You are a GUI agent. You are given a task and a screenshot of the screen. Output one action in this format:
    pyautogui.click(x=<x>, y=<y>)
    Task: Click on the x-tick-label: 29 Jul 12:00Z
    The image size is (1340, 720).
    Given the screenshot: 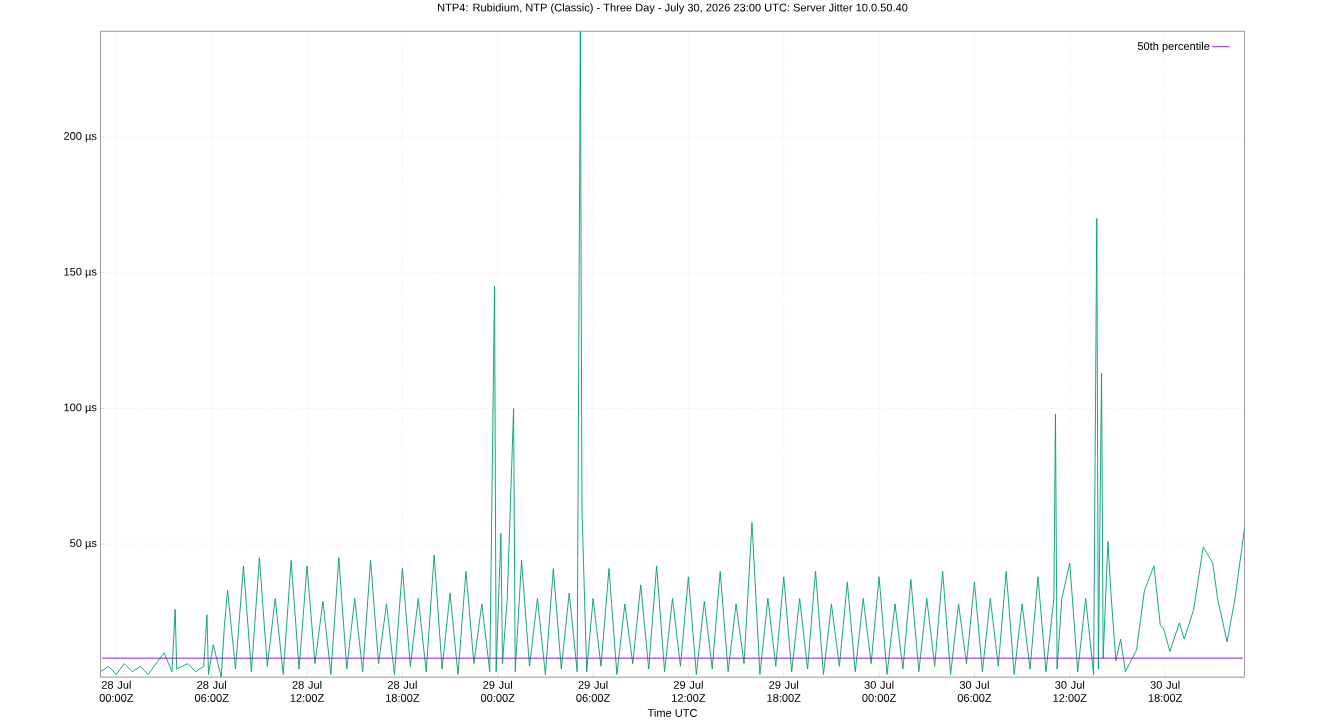 What is the action you would take?
    pyautogui.click(x=689, y=691)
    